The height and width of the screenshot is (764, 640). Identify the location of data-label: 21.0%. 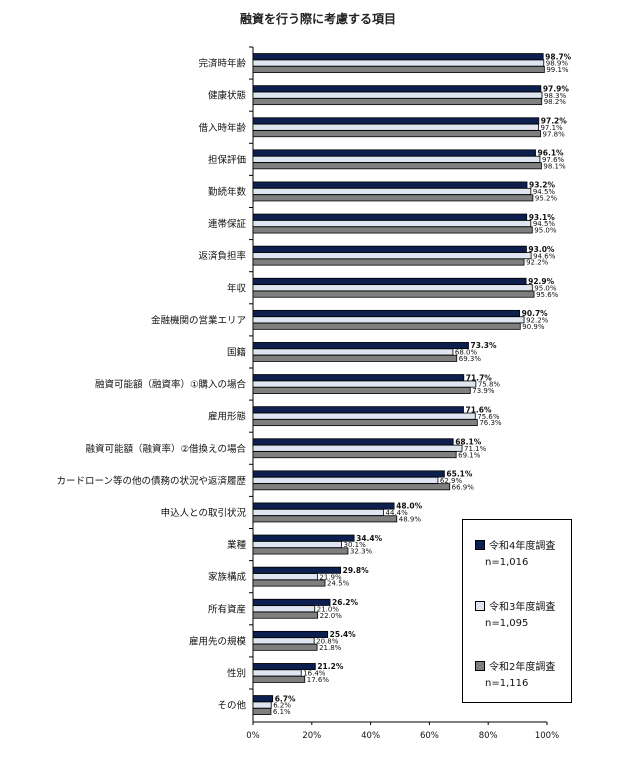
(328, 609).